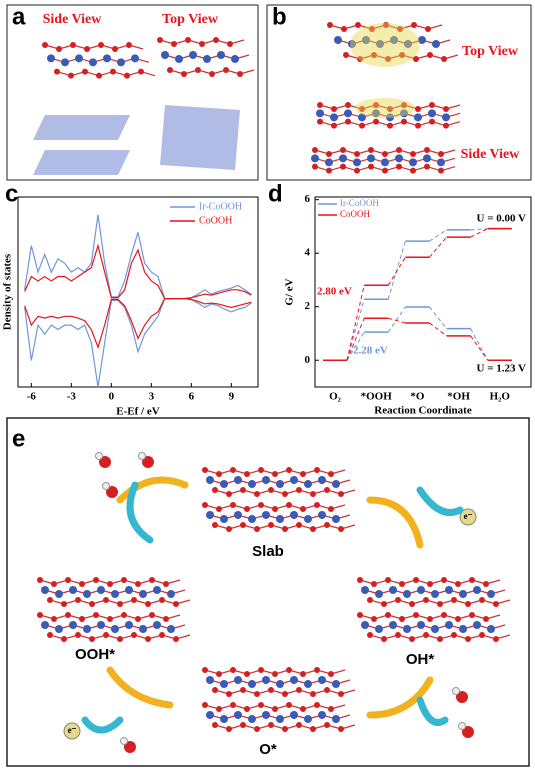 The width and height of the screenshot is (535, 771). What do you see at coordinates (215, 220) in the screenshot?
I see `legend-label: CoOOH` at bounding box center [215, 220].